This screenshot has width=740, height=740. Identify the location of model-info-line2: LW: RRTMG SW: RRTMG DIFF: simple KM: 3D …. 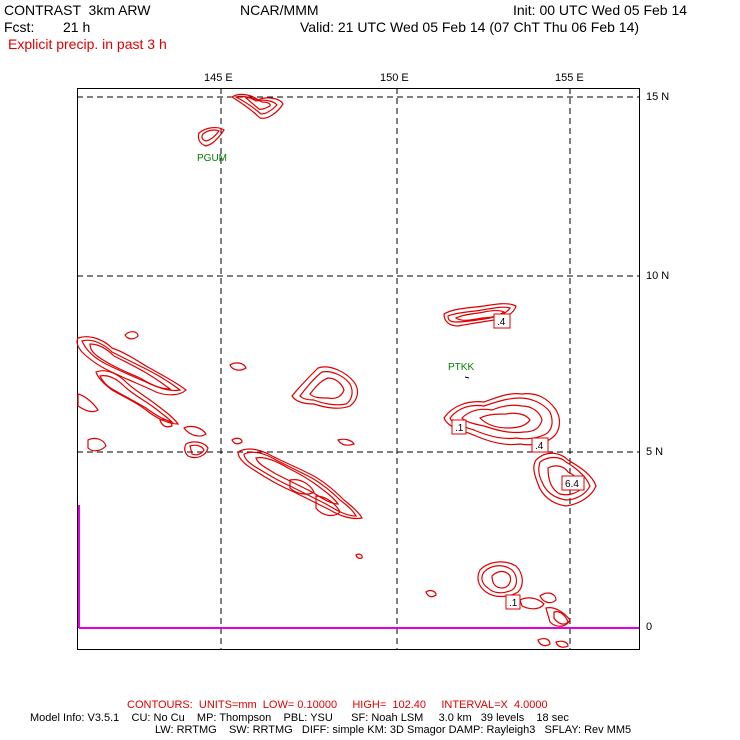
(393, 730).